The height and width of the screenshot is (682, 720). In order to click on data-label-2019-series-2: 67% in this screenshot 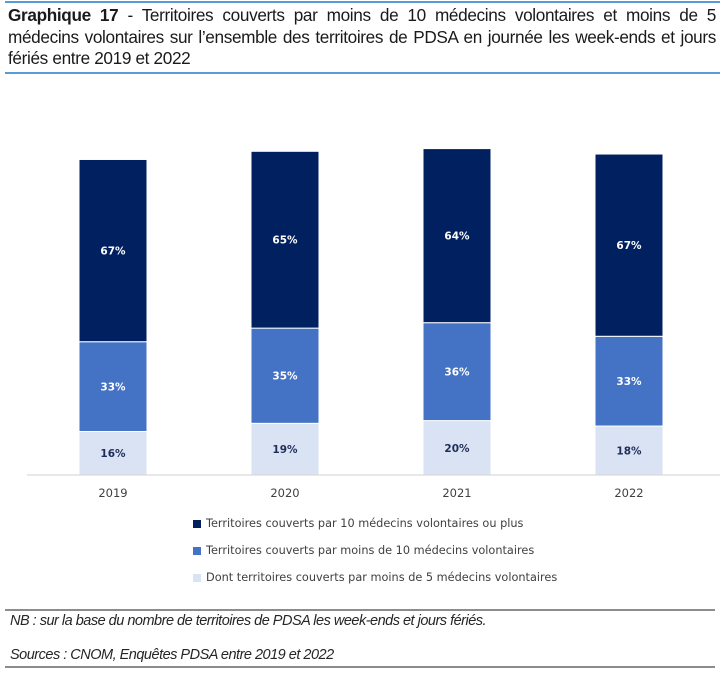, I will do `click(113, 252)`.